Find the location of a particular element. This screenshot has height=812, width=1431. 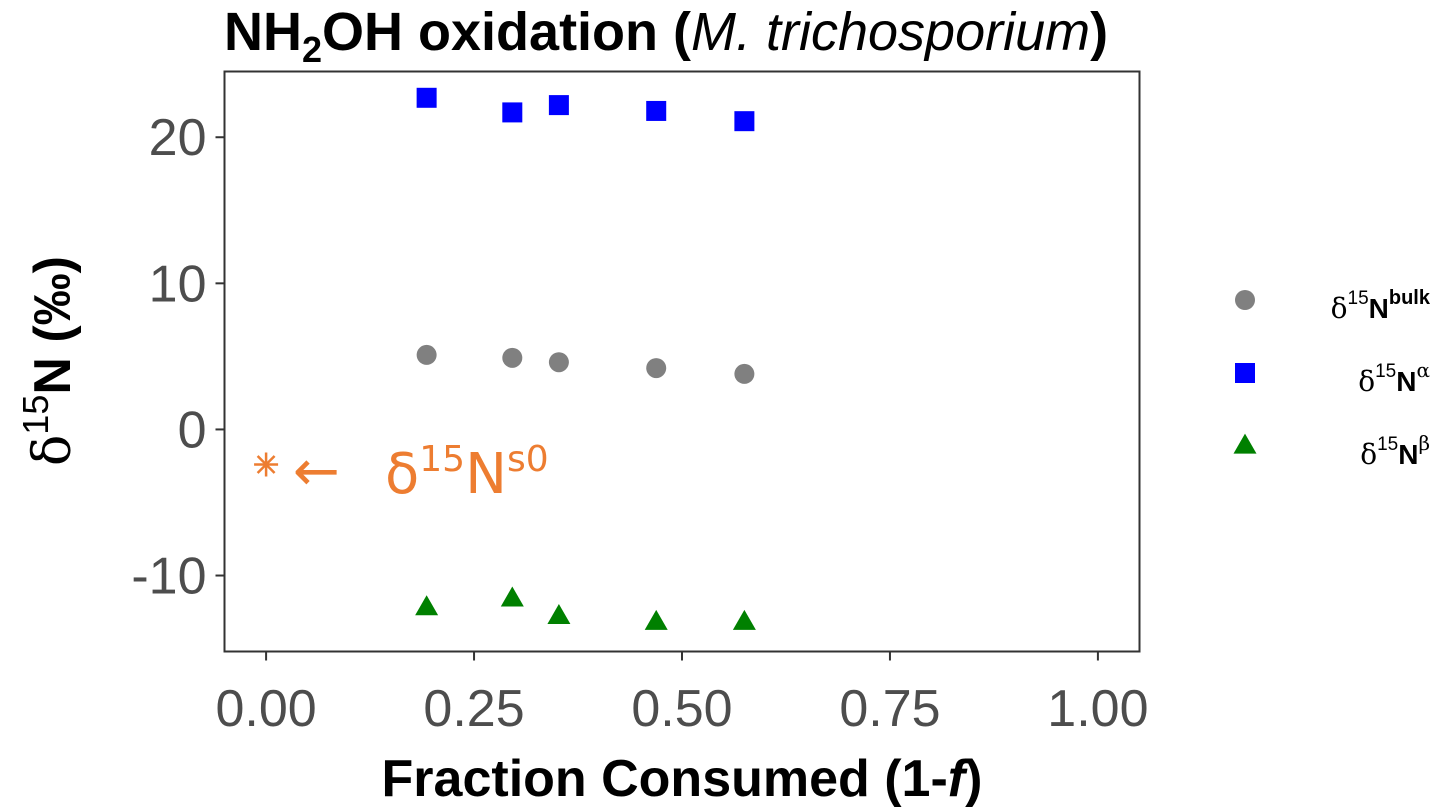

x-axis-label: Fraction Consumed (1-f) is located at coordinates (682, 779).